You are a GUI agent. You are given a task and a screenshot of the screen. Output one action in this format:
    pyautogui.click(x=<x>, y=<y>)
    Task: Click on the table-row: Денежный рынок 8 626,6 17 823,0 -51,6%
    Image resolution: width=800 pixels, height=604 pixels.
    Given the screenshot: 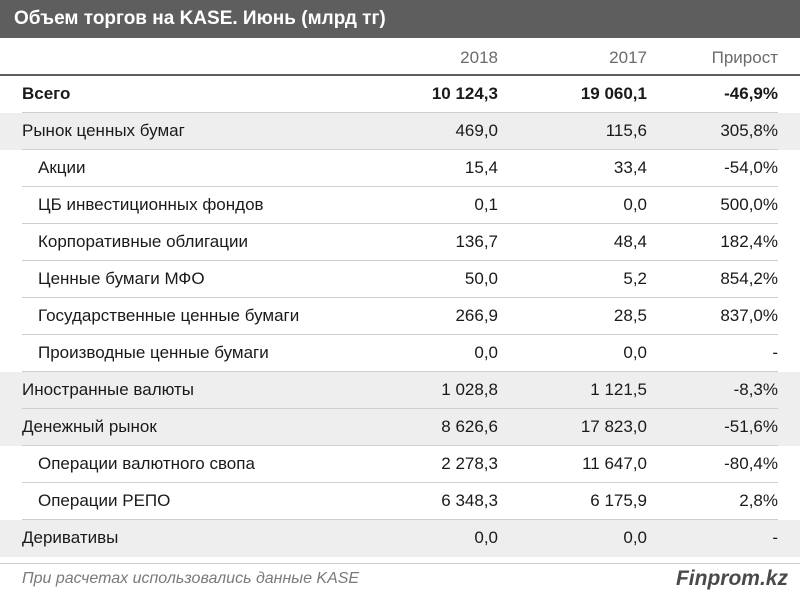 What is the action you would take?
    pyautogui.click(x=400, y=427)
    